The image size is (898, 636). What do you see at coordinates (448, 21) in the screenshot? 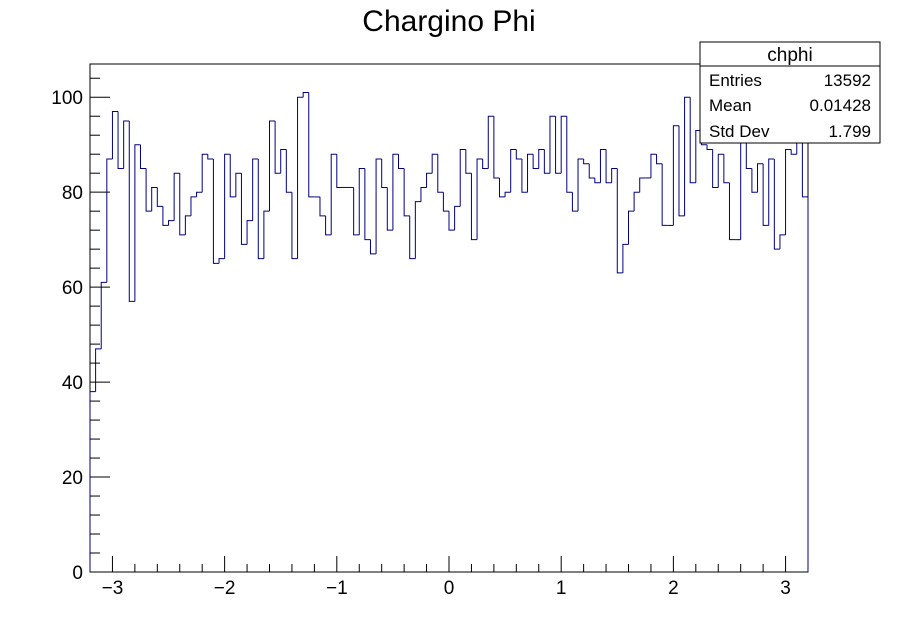
I see `chart-title: Chargino Phi` at bounding box center [448, 21].